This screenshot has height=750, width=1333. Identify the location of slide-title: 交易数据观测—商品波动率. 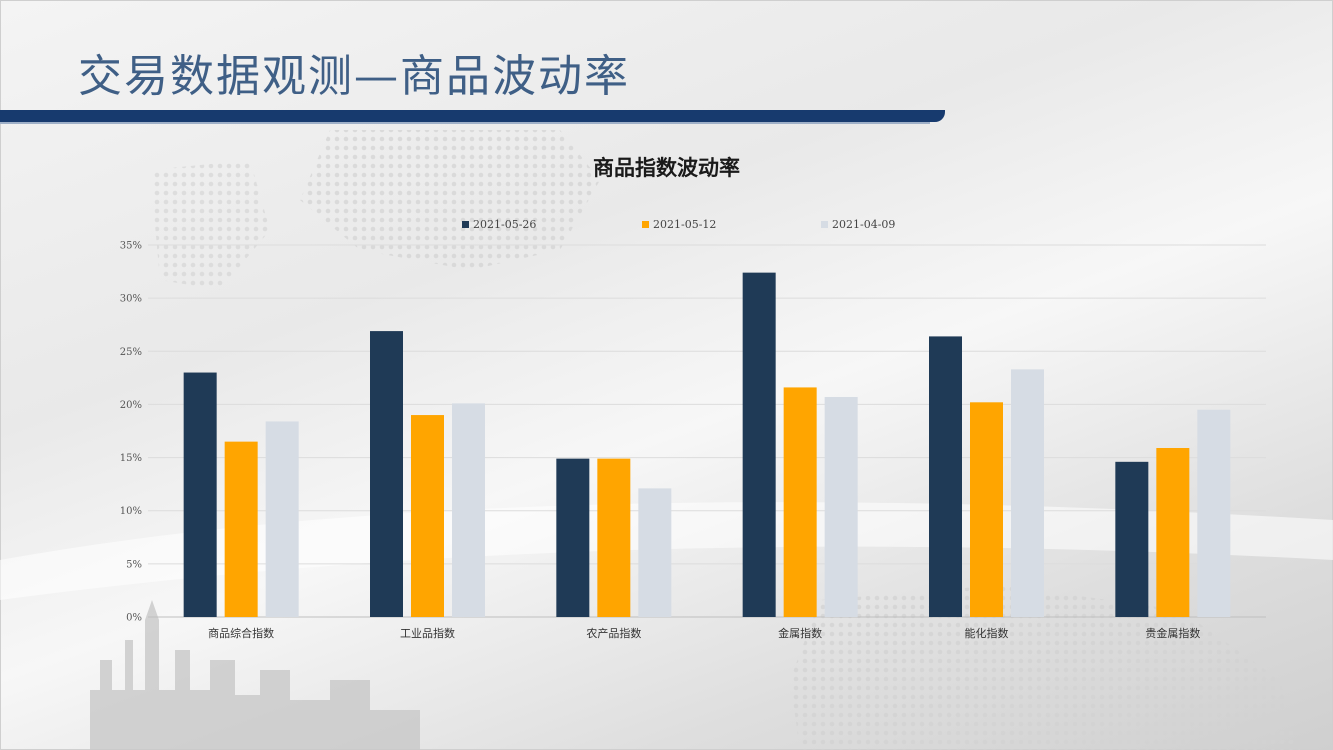
(354, 76).